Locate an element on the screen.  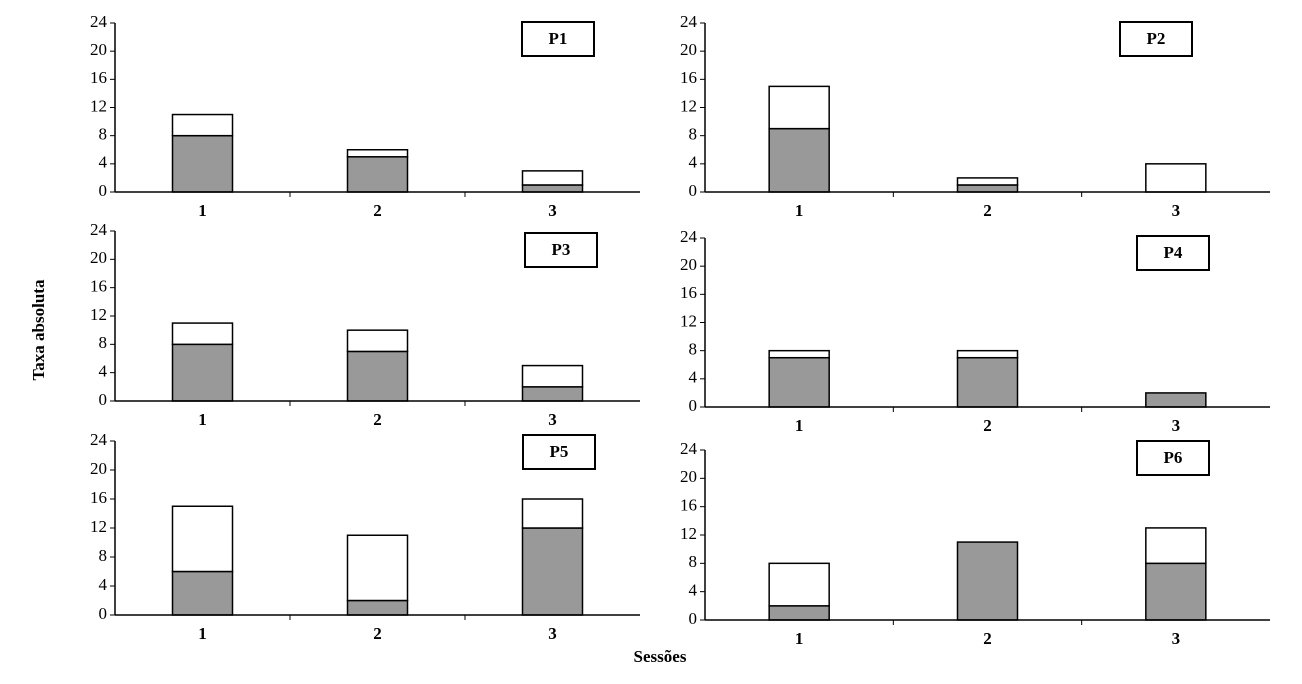
panel-title: P6 is located at coordinates (1173, 457).